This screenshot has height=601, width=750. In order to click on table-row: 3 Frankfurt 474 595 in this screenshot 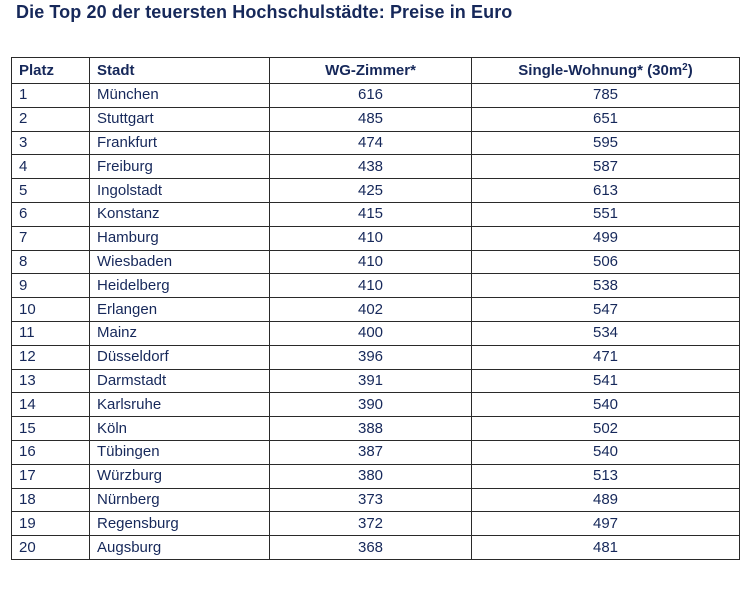, I will do `click(375, 143)`.